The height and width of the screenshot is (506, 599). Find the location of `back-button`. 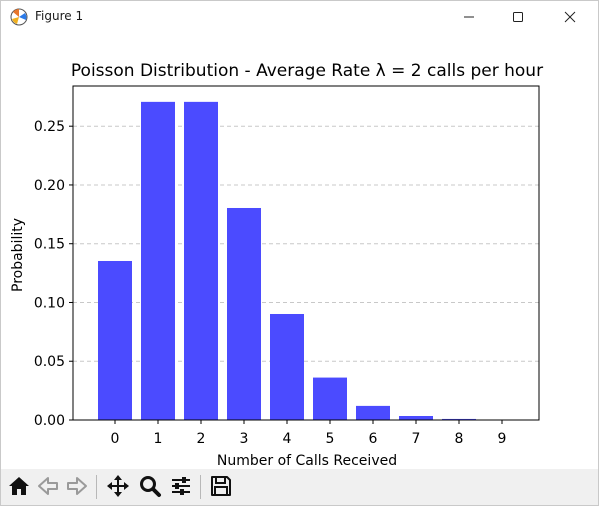

back-button is located at coordinates (48, 488).